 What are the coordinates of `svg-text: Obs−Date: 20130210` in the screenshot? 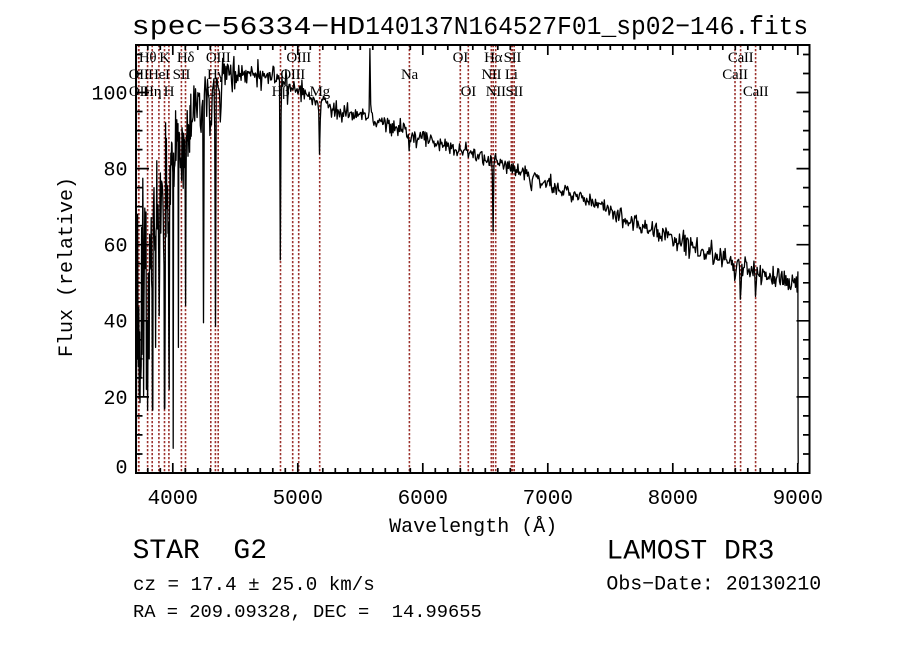 It's located at (713, 584).